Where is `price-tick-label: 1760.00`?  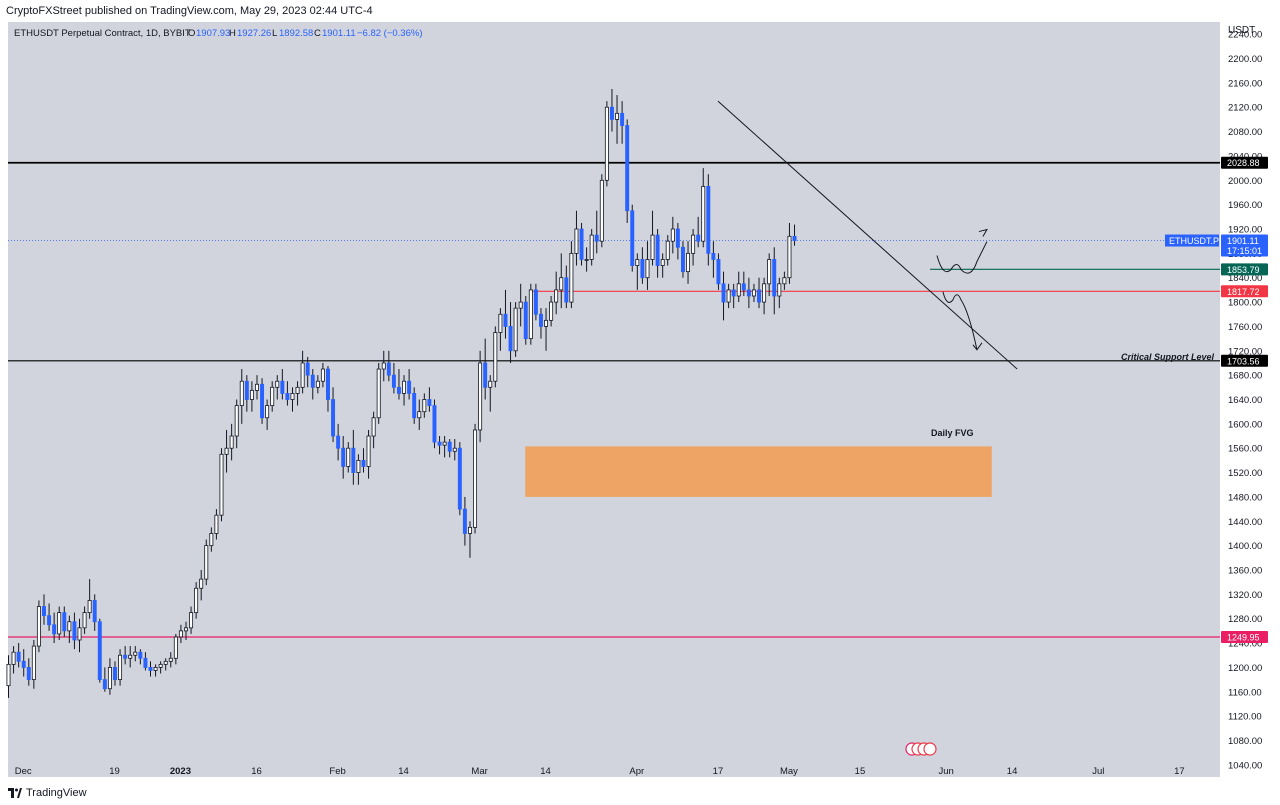 price-tick-label: 1760.00 is located at coordinates (1245, 327).